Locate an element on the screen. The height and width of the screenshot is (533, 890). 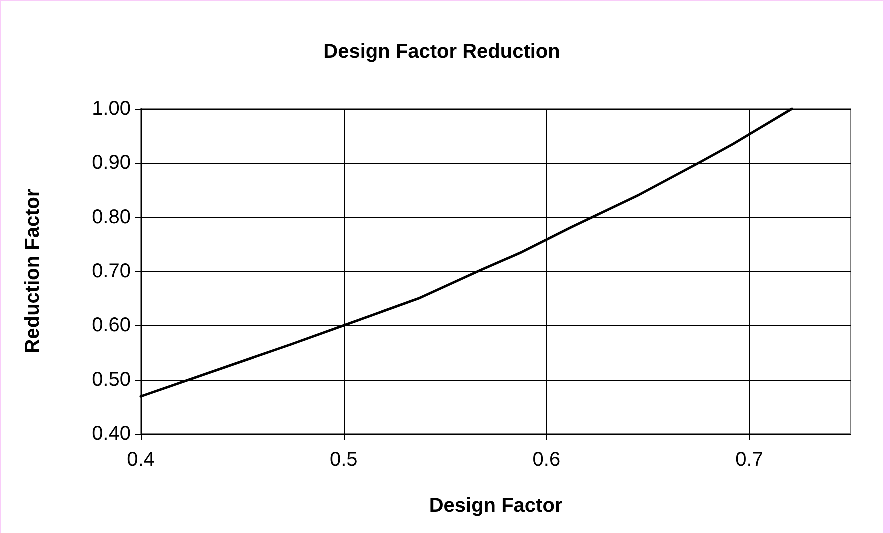
x-tick-label: 0.5 is located at coordinates (344, 460).